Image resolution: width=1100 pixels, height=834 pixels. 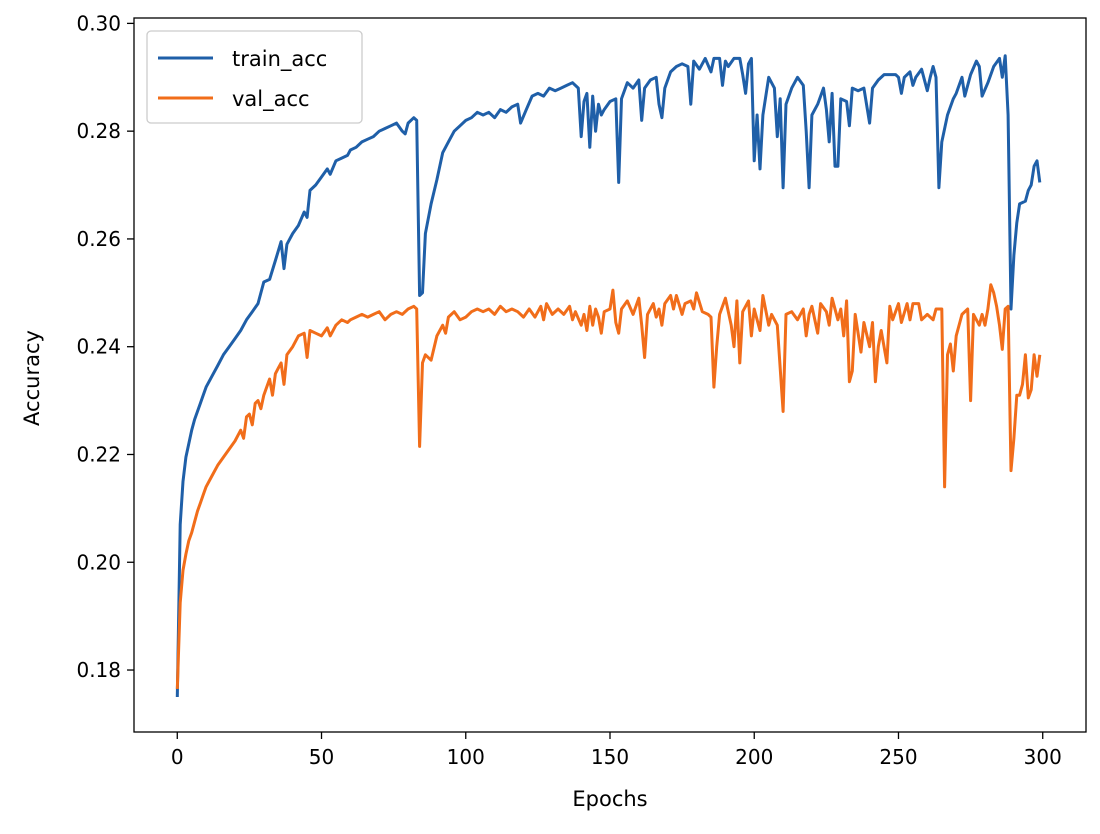 I want to click on y-axis-ticks: 0.18 0.20 0.22 0.24 0.26 0.28 0.30, so click(x=105, y=346).